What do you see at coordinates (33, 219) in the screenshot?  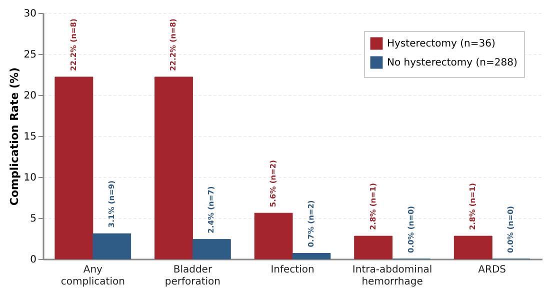 I see `y-tick-label: 5` at bounding box center [33, 219].